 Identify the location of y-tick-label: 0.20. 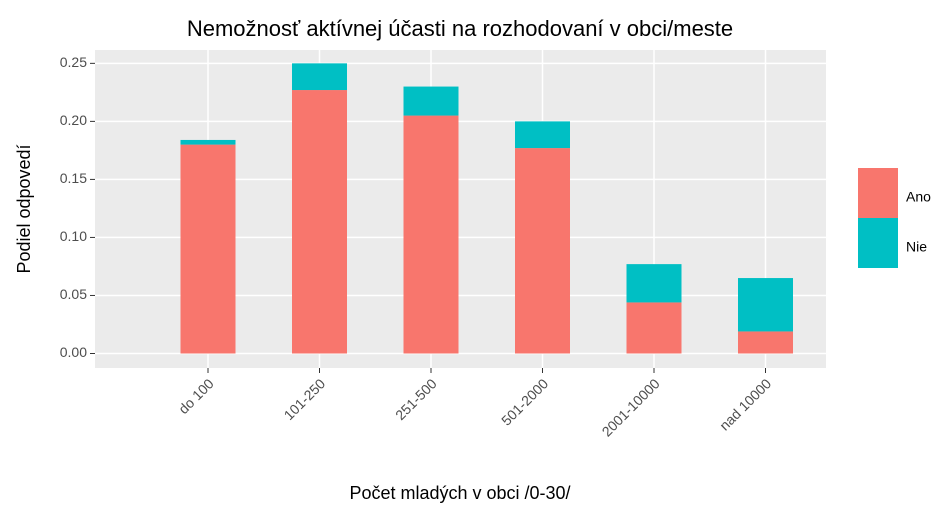
(73, 120).